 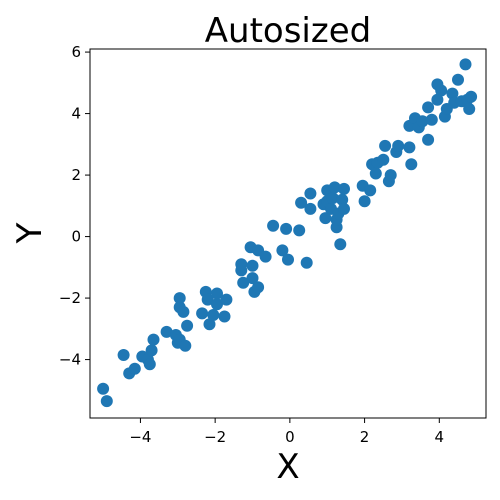 What do you see at coordinates (288, 31) in the screenshot?
I see `chart-title: Autosized` at bounding box center [288, 31].